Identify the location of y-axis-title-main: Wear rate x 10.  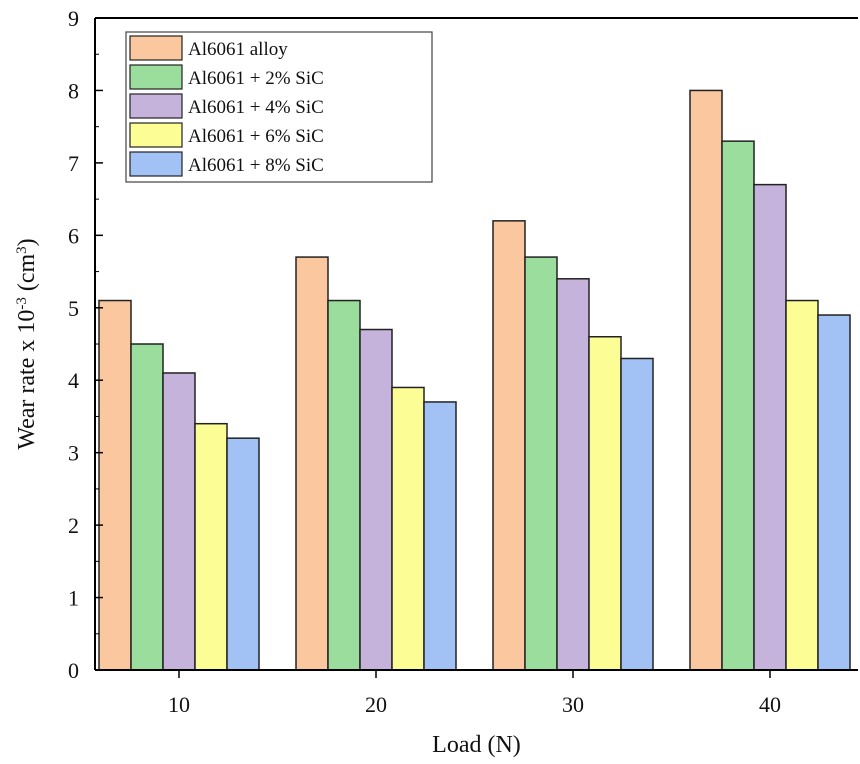
(27, 380).